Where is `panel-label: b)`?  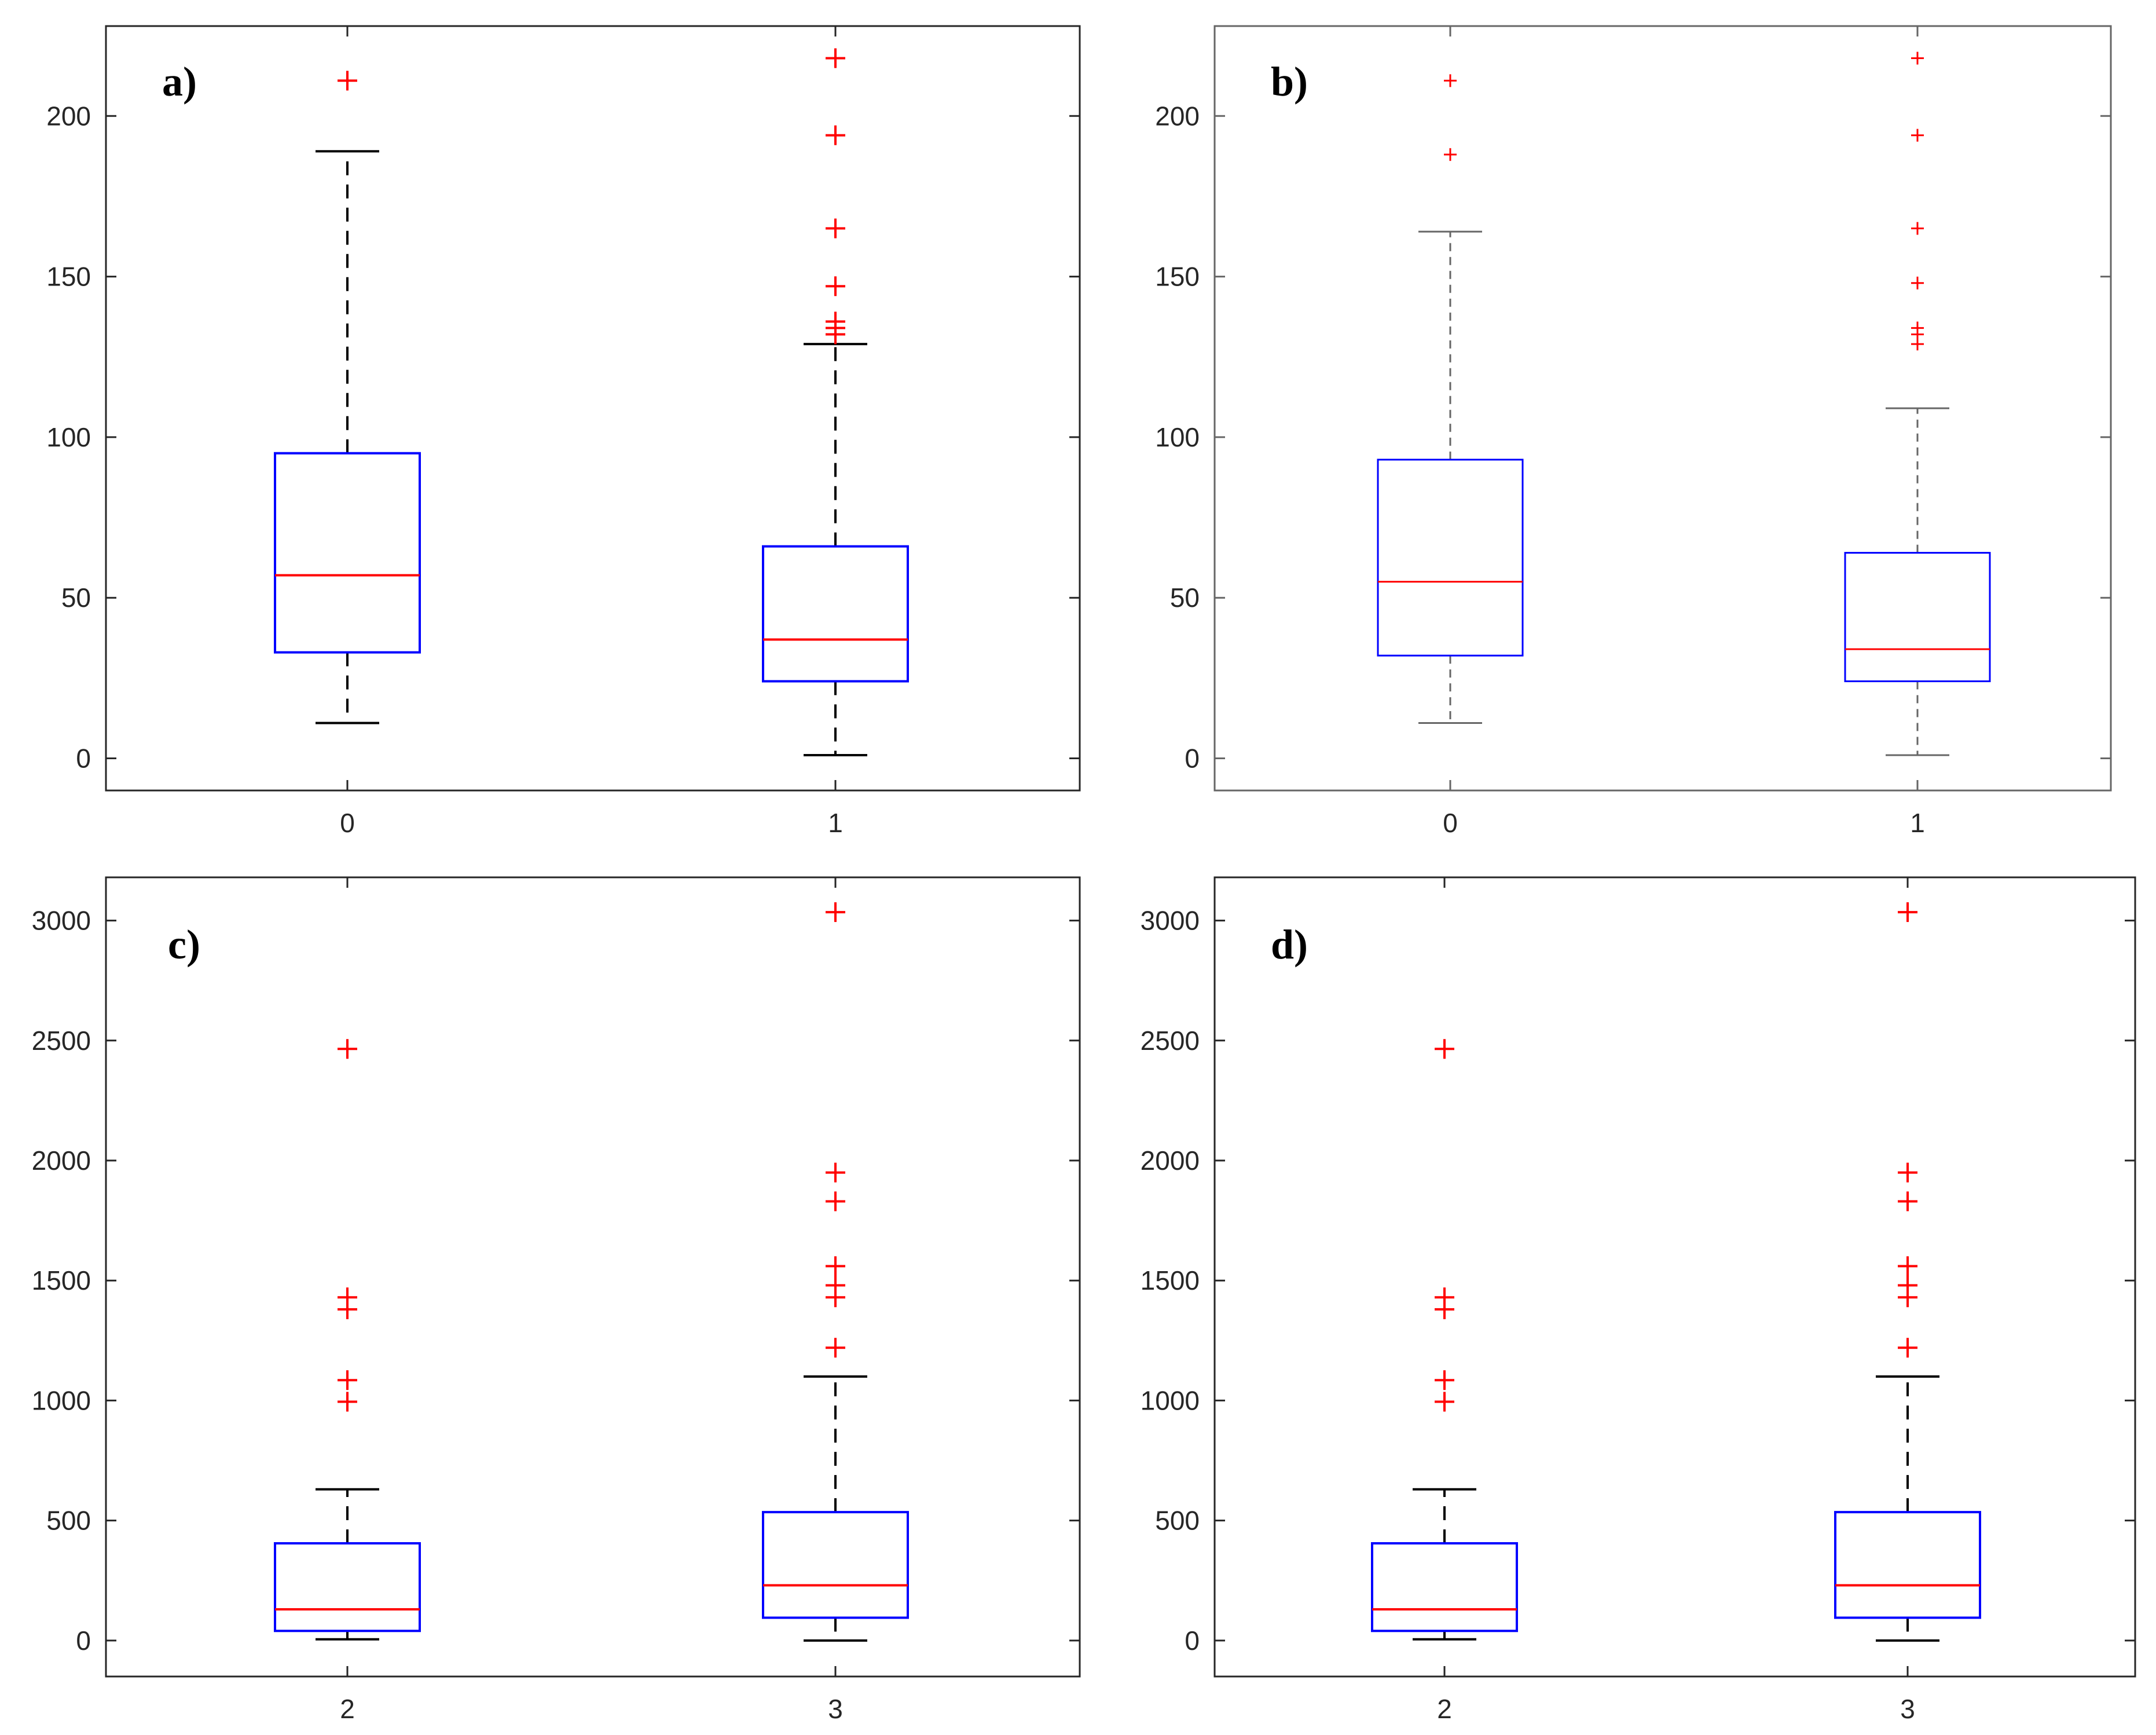 panel-label: b) is located at coordinates (1290, 81).